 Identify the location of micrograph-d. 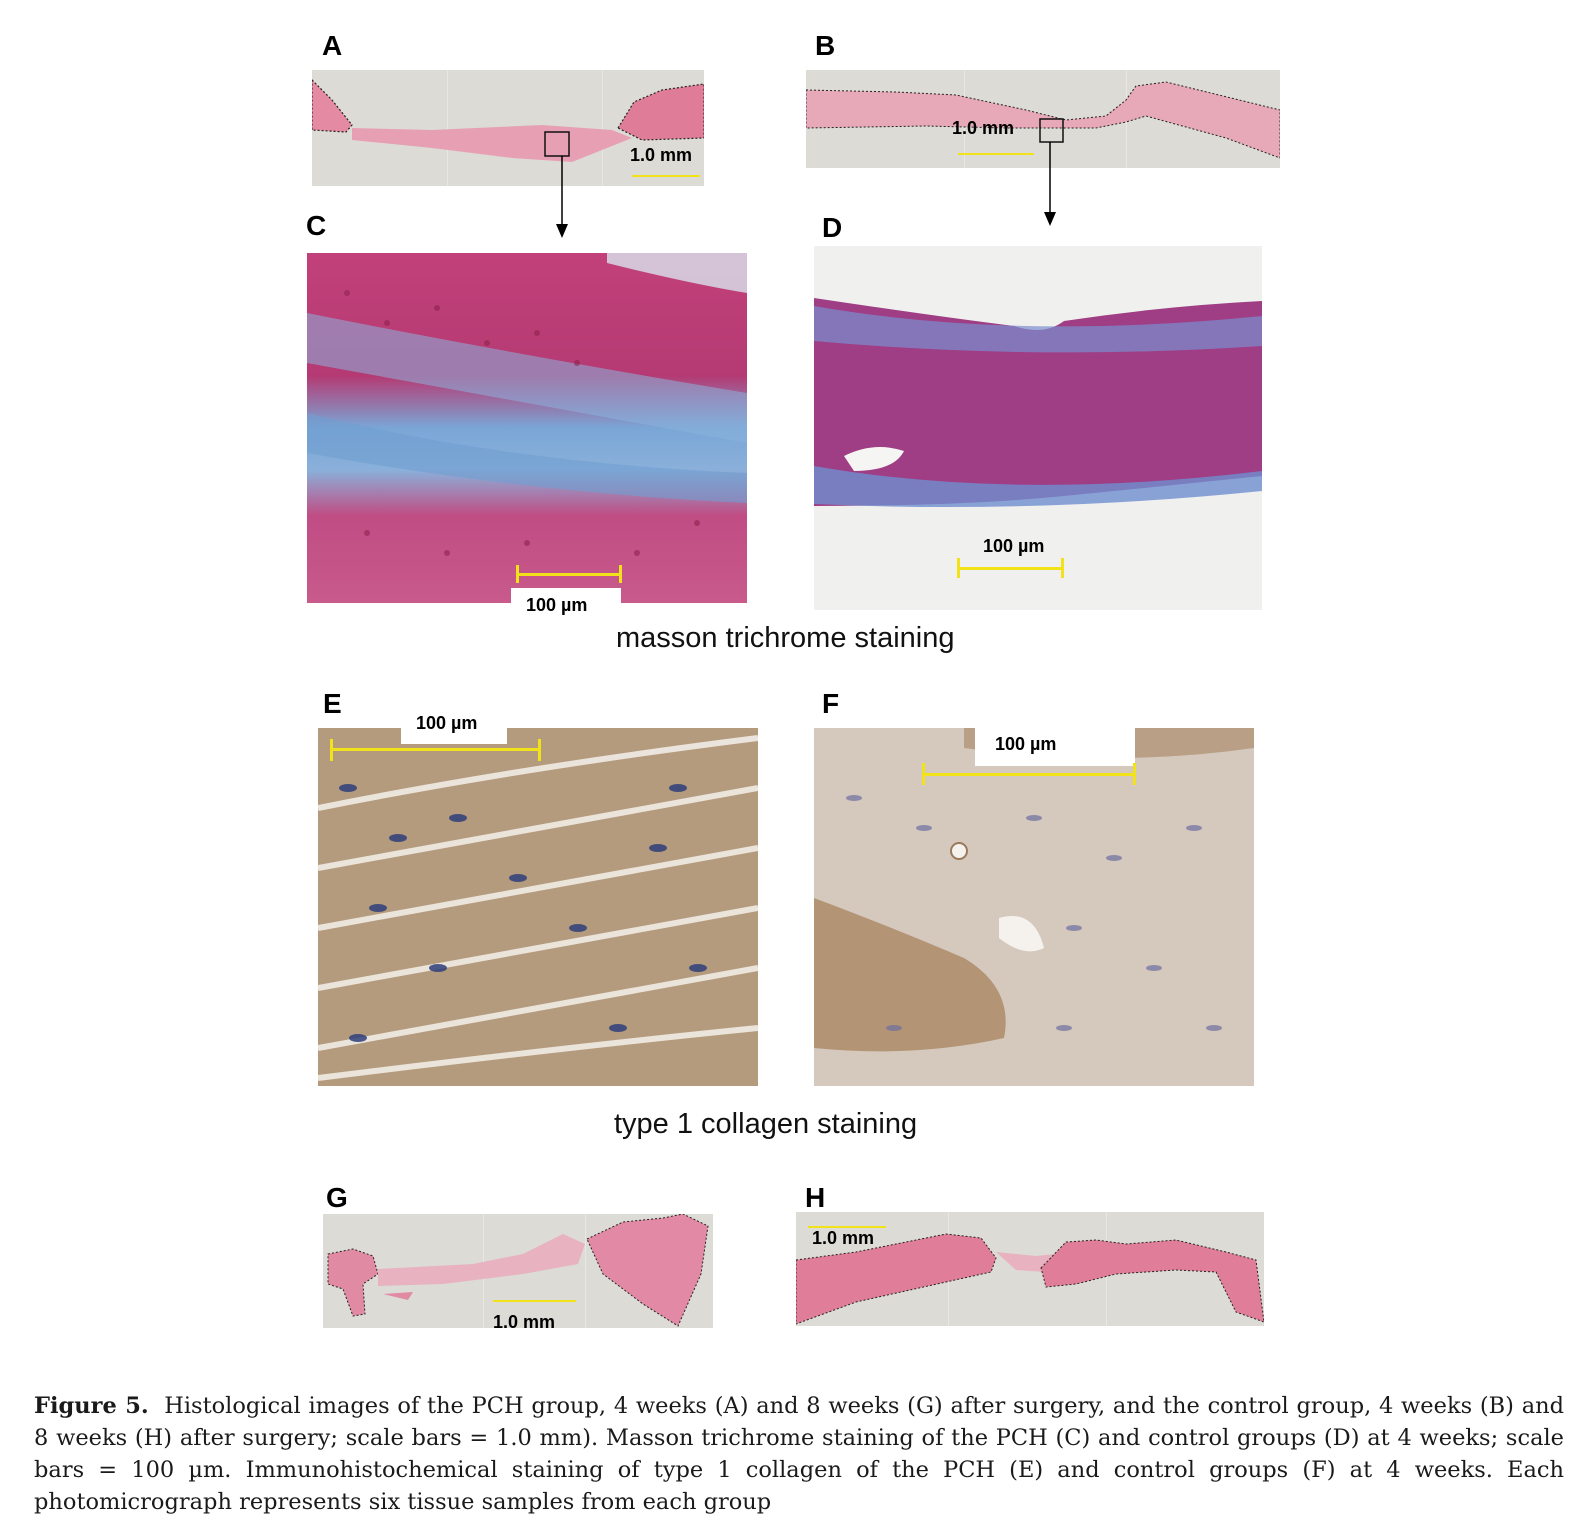
(1038, 428).